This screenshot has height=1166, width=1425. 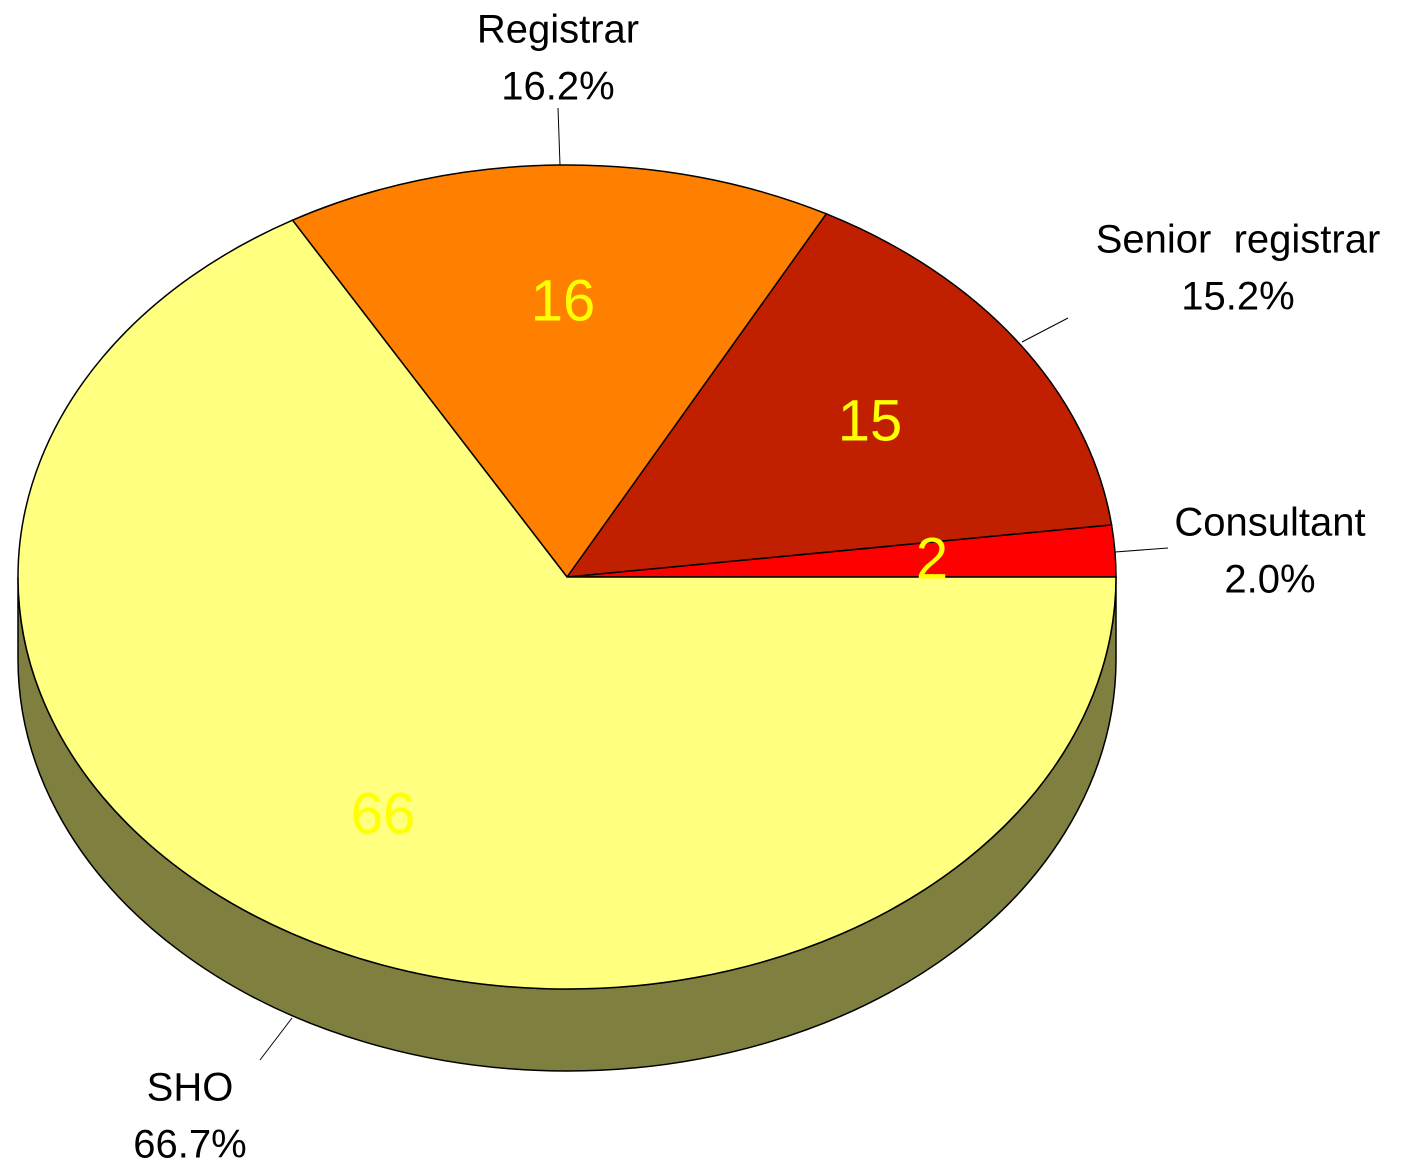 What do you see at coordinates (1237, 297) in the screenshot?
I see `percent-label: 15.2%` at bounding box center [1237, 297].